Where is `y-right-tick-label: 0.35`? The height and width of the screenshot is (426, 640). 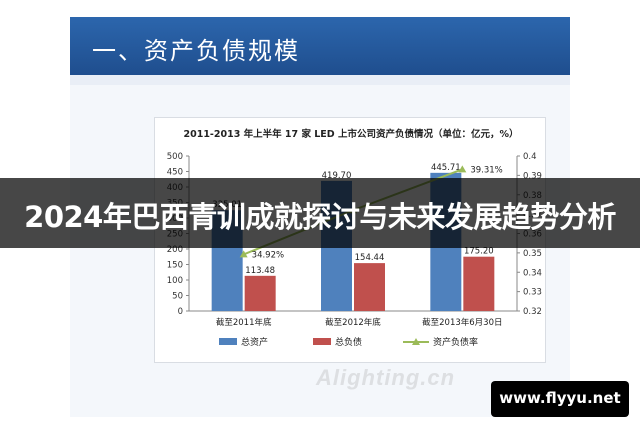
y-right-tick-label: 0.35 is located at coordinates (532, 254).